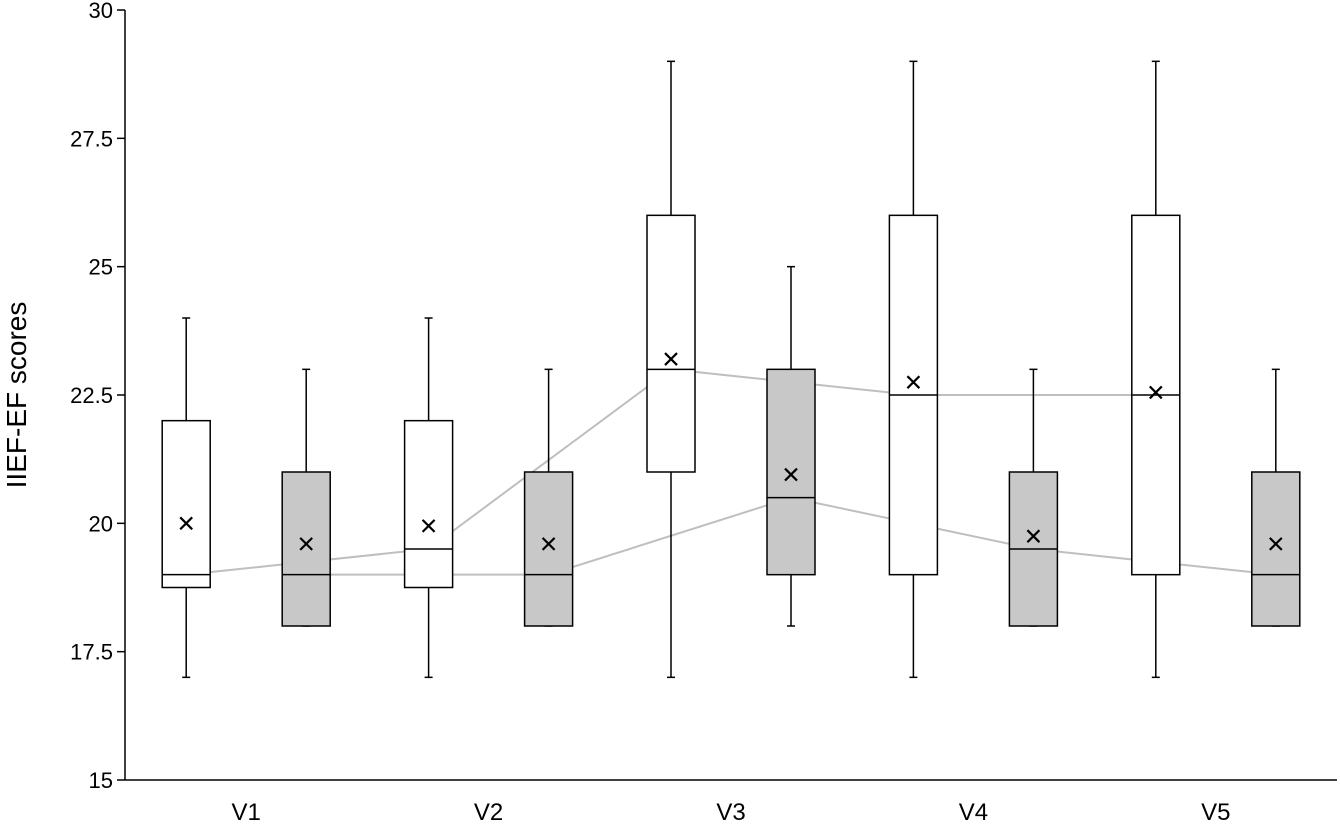 The height and width of the screenshot is (825, 1340). Describe the element at coordinates (101, 523) in the screenshot. I see `y-tick-label: 20` at that location.